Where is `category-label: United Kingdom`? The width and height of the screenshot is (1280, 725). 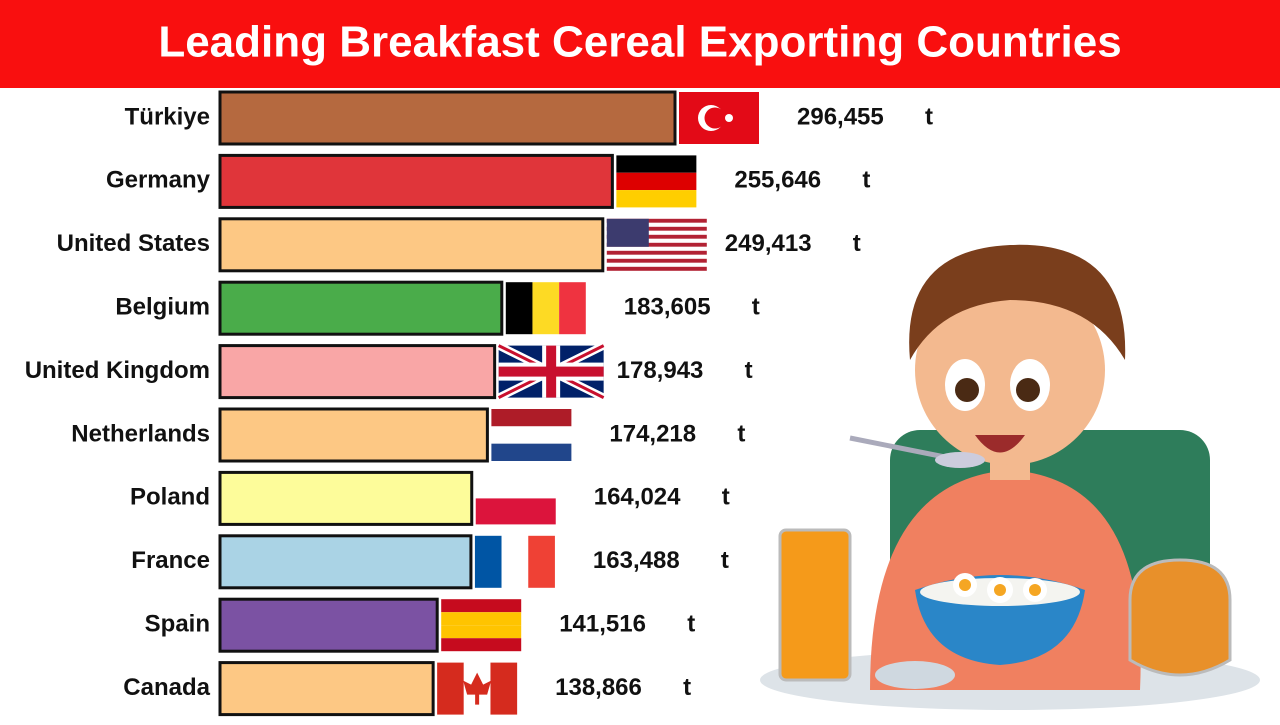 category-label: United Kingdom is located at coordinates (117, 370).